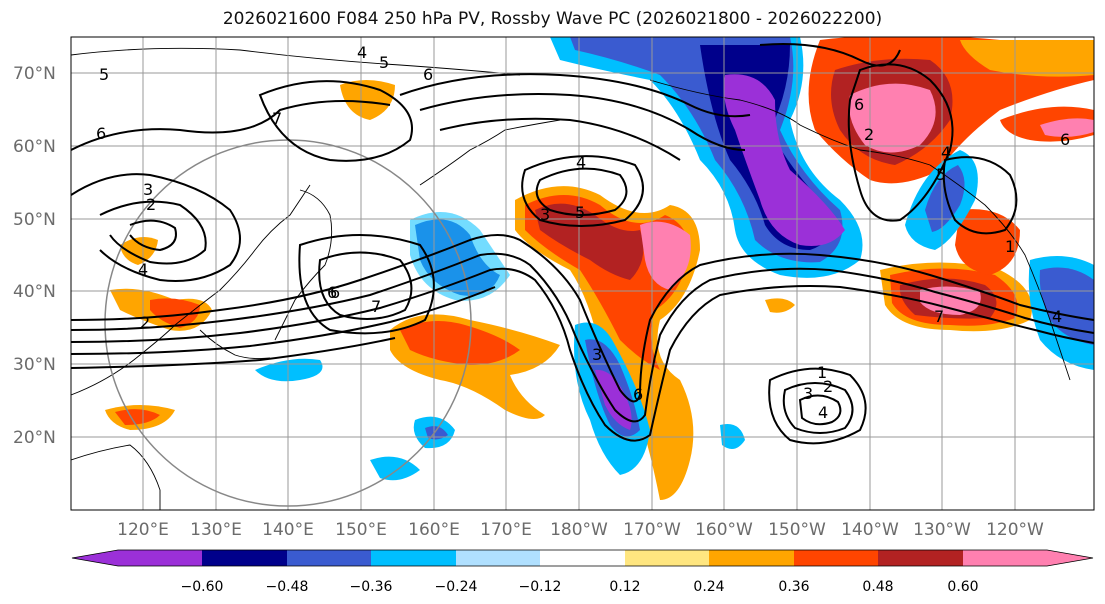 This screenshot has height=604, width=1105. I want to click on lat-label: 60°N, so click(34, 147).